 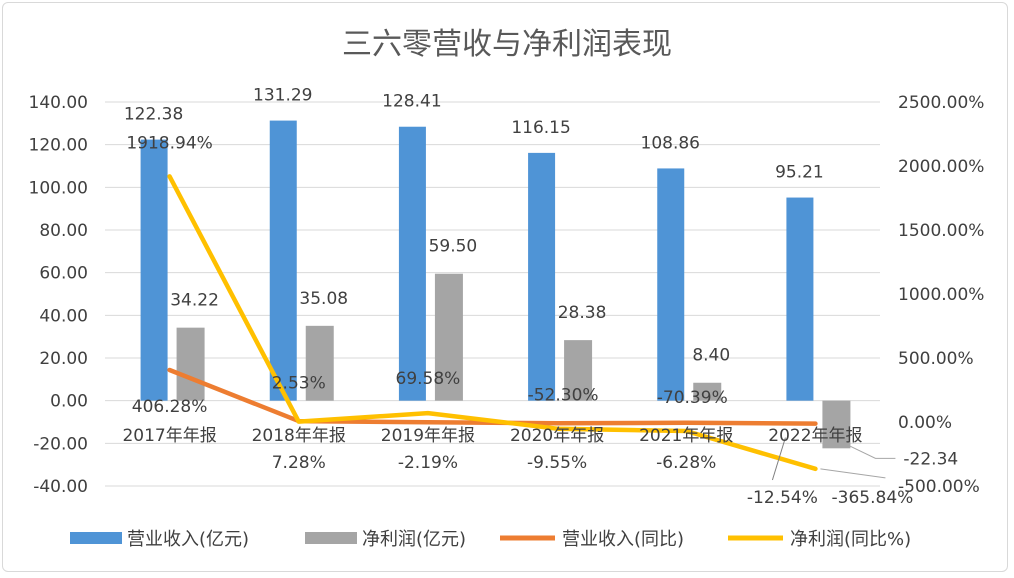 I want to click on net-profit-yoy-label: 1918.94%, so click(x=169, y=143).